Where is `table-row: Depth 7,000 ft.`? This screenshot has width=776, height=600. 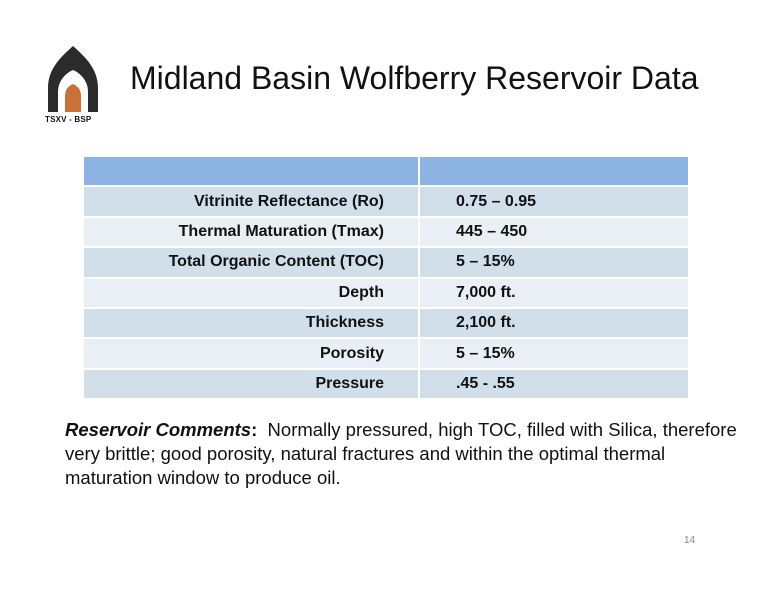 table-row: Depth 7,000 ft. is located at coordinates (386, 292).